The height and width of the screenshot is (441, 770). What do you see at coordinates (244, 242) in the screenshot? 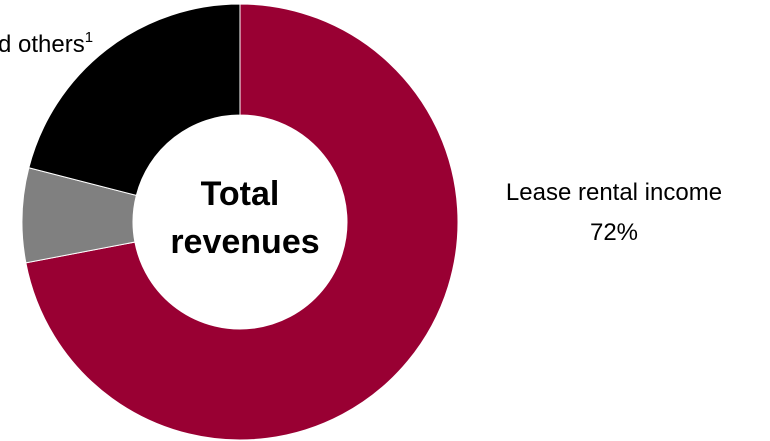
I see `center-label-line-2: revenues` at bounding box center [244, 242].